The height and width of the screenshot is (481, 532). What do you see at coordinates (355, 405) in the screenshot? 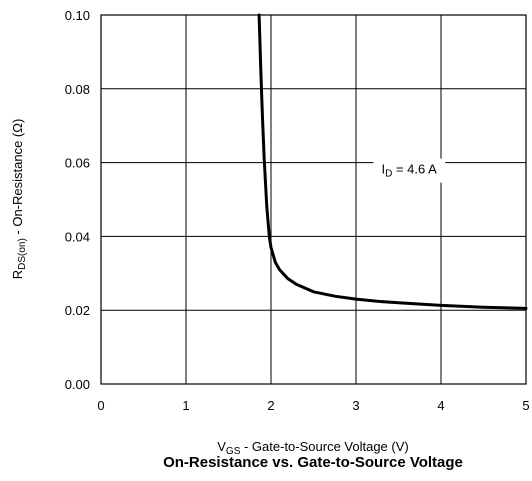
I see `x-tick-label: 3` at bounding box center [355, 405].